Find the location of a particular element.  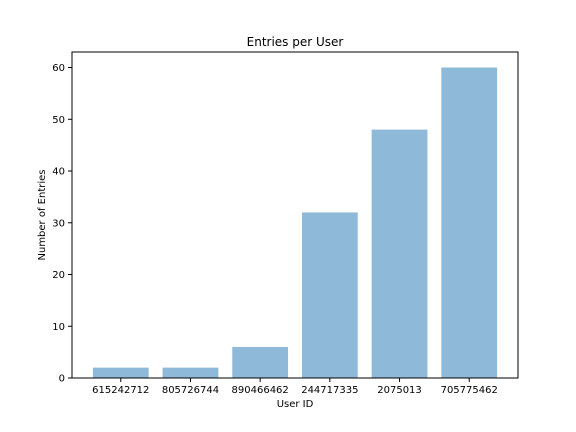

y-tick-label-20: 20 is located at coordinates (58, 275).